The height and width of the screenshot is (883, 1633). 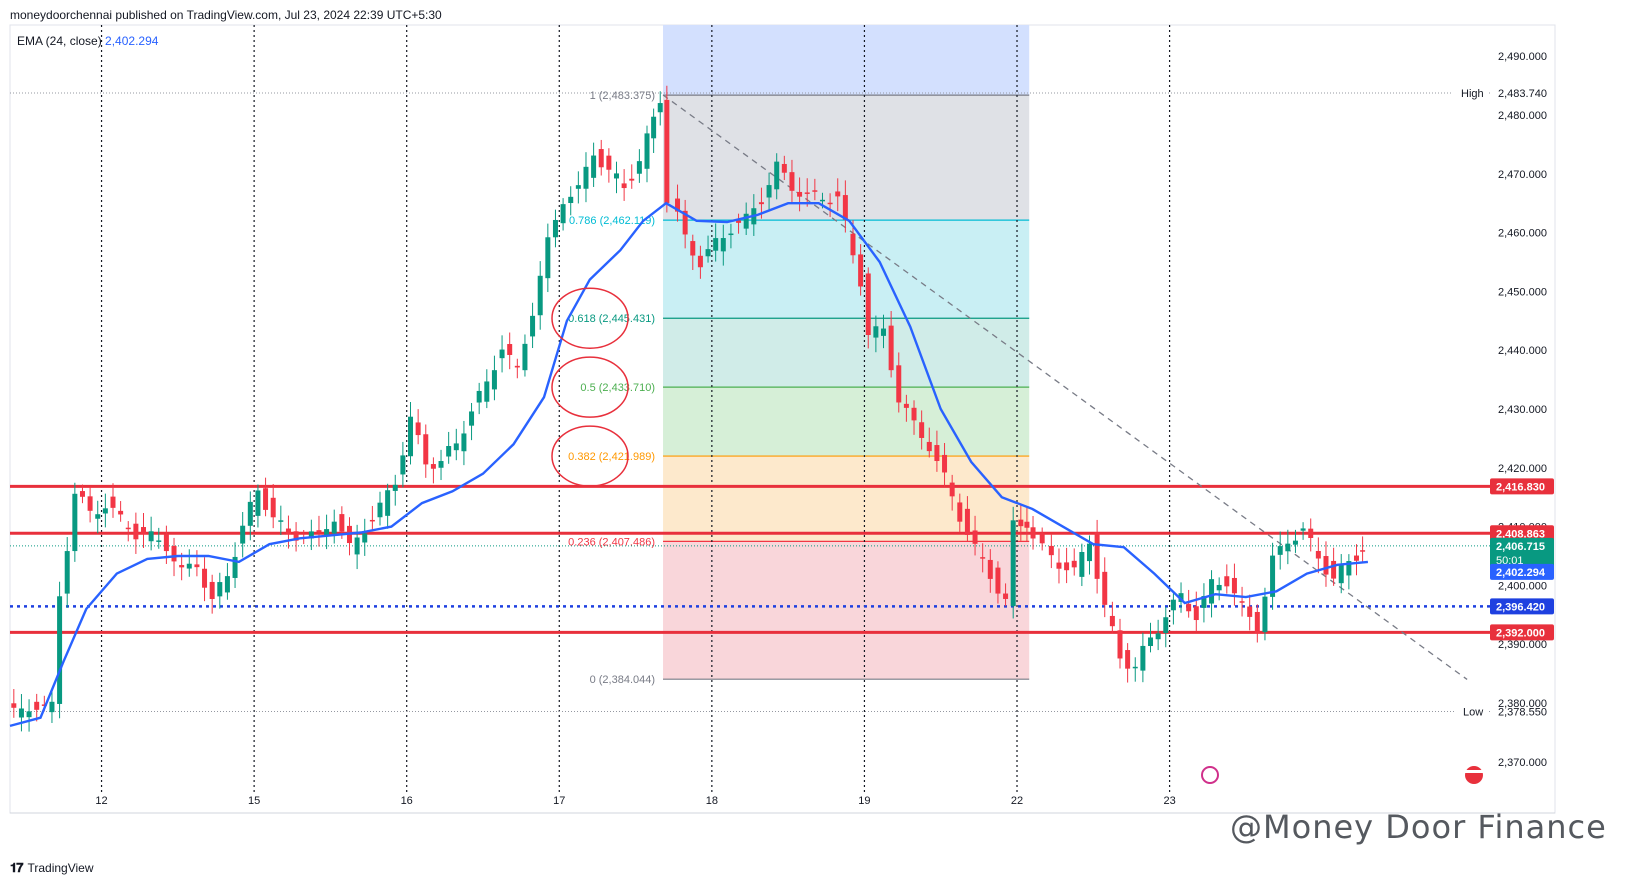 What do you see at coordinates (1522, 586) in the screenshot?
I see `y-tick-label: 2,400.000` at bounding box center [1522, 586].